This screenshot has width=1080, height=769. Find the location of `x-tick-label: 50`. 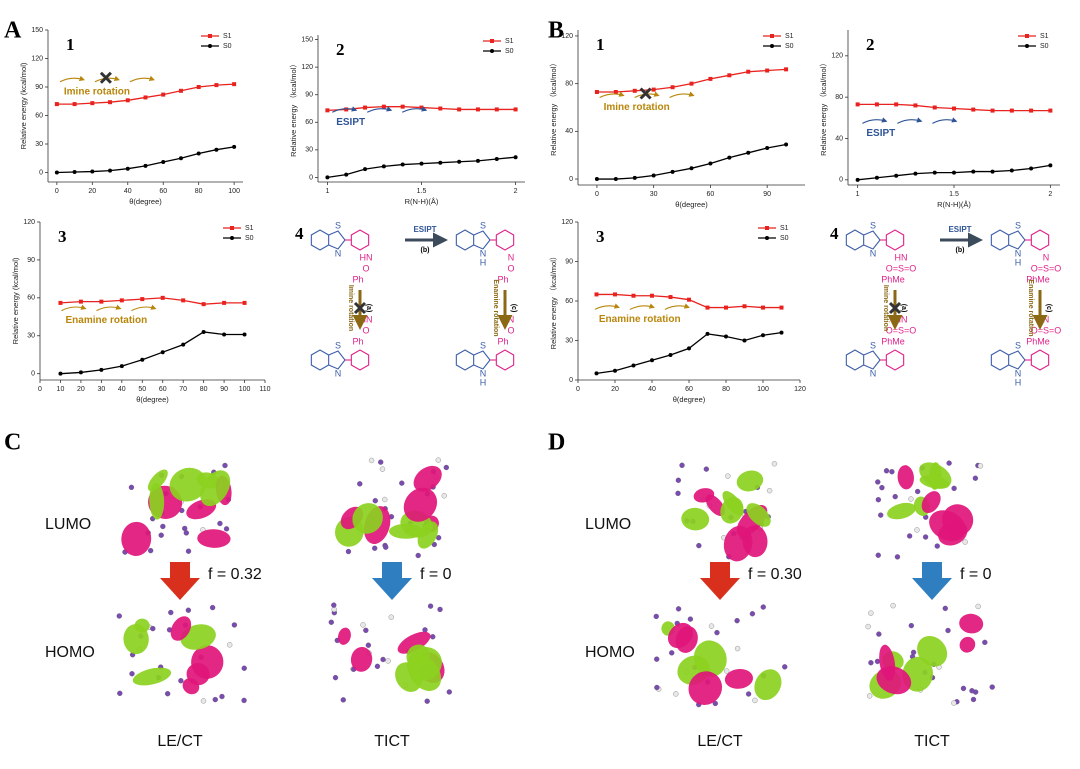

x-tick-label: 50 is located at coordinates (142, 389).